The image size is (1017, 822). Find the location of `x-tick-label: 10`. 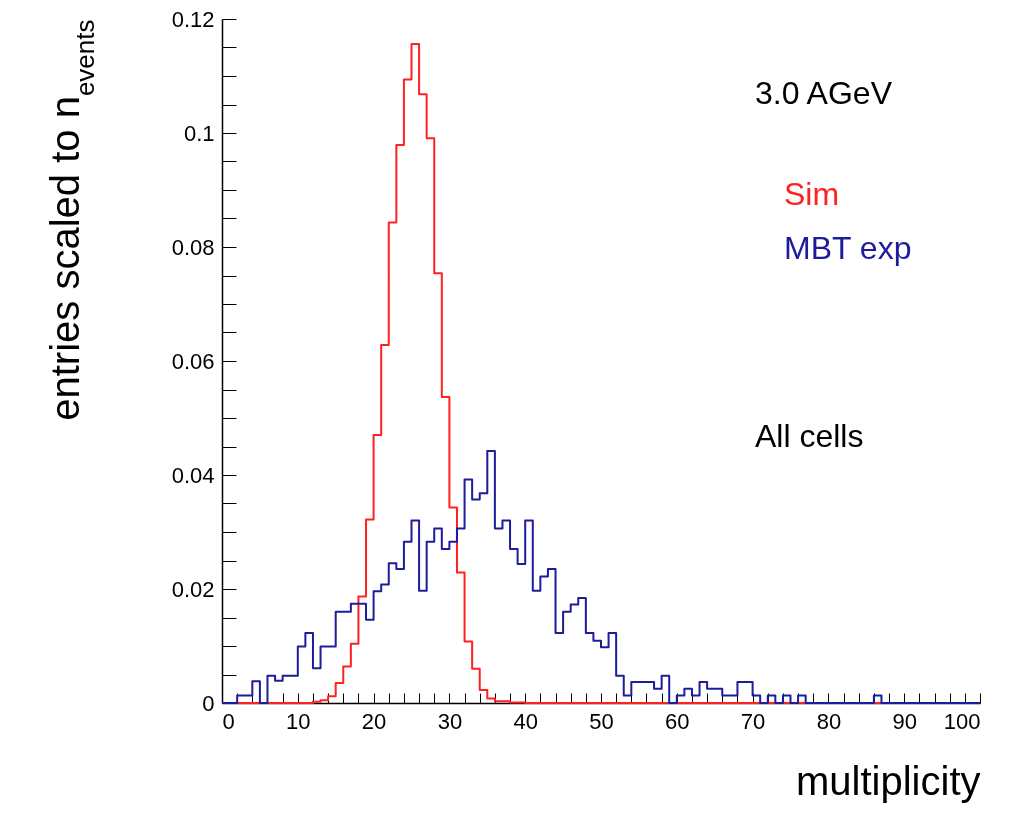

x-tick-label: 10 is located at coordinates (298, 721).